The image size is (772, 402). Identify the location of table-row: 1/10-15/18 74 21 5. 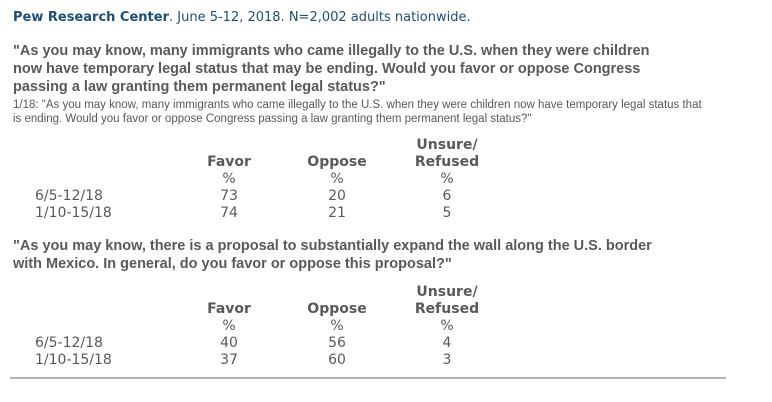
(269, 213).